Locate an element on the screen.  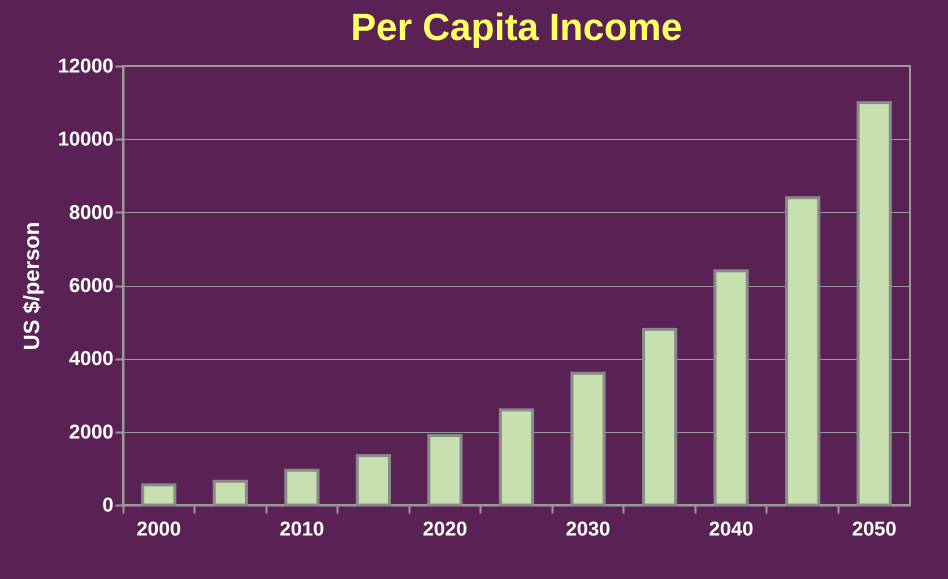
x-tick-label: 2010 is located at coordinates (302, 529).